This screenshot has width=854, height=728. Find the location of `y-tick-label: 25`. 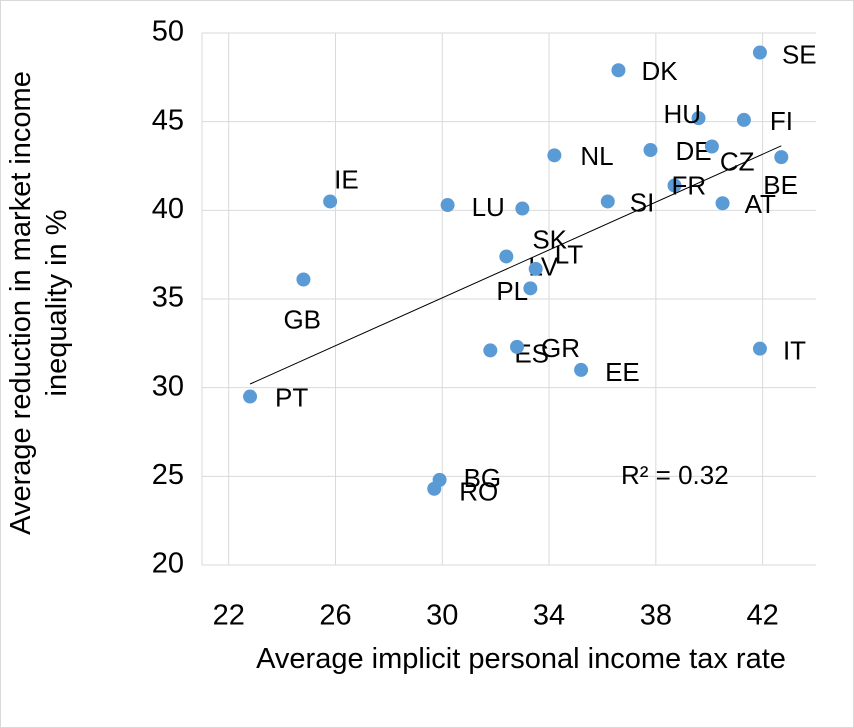

y-tick-label: 25 is located at coordinates (168, 475).